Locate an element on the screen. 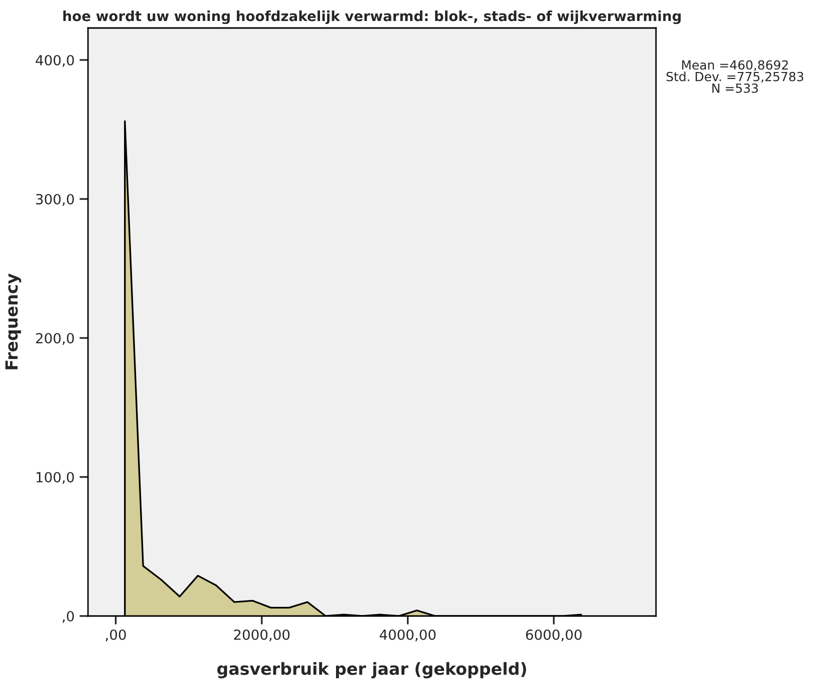 The image size is (837, 684). y-tick-label: ,0 is located at coordinates (68, 616).